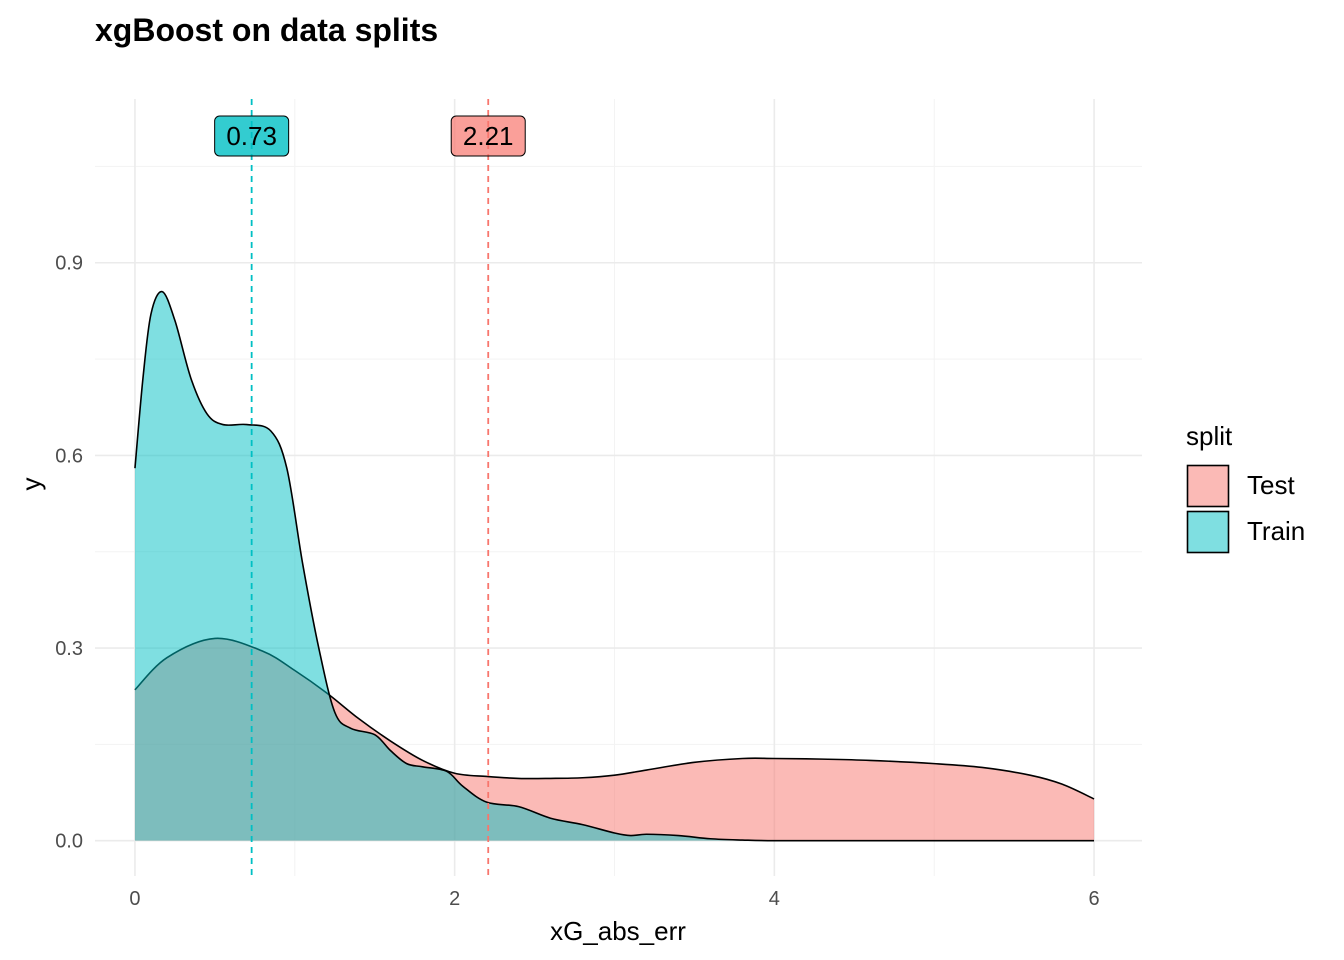 The height and width of the screenshot is (960, 1344). What do you see at coordinates (1208, 532) in the screenshot?
I see `legend-key-train` at bounding box center [1208, 532].